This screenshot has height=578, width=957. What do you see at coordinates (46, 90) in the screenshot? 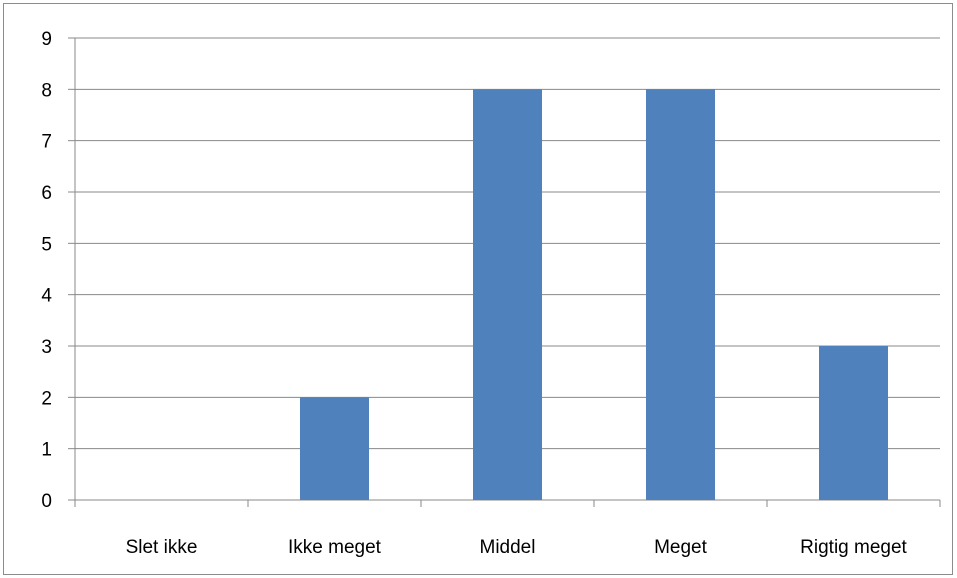
I see `y-tick-label-8: 8` at bounding box center [46, 90].